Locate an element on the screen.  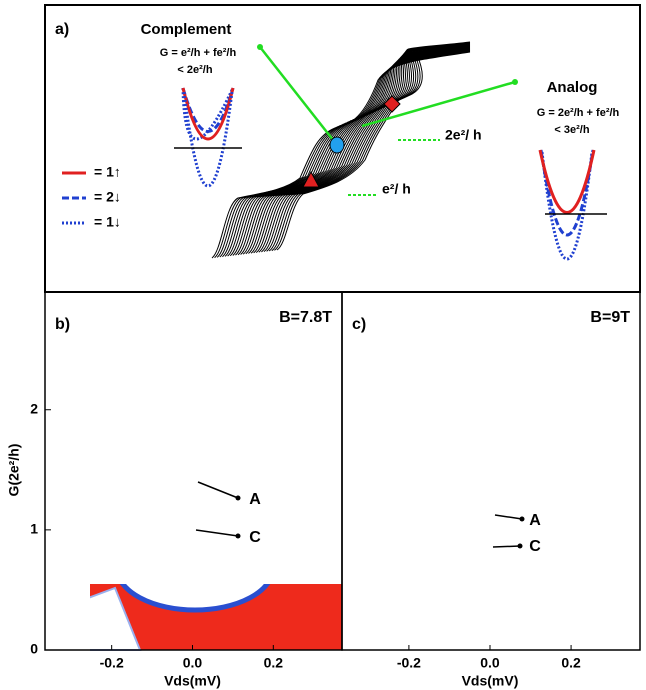
analog-title: Analog is located at coordinates (572, 87).